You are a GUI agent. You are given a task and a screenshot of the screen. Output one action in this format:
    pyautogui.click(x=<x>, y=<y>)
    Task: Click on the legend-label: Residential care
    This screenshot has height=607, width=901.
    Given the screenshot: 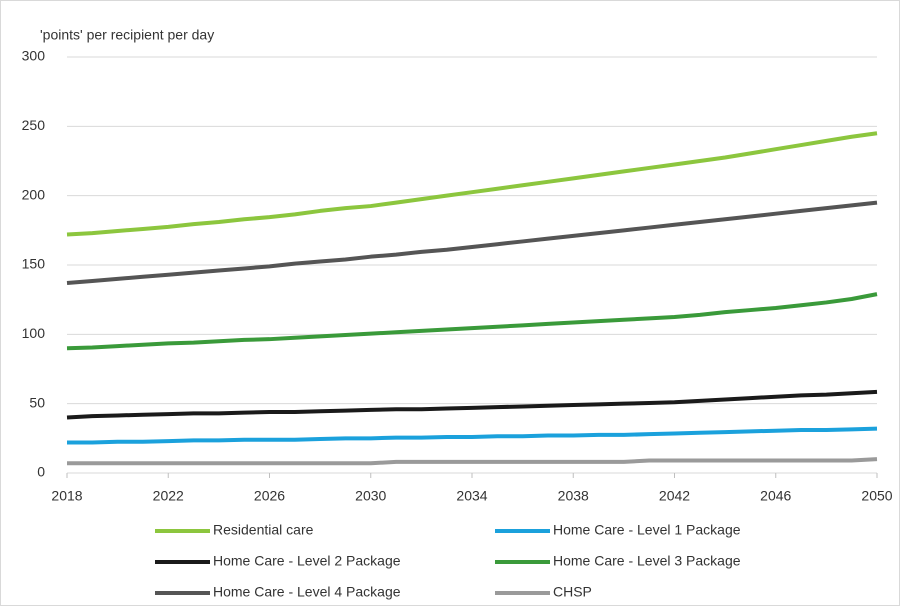 What is the action you would take?
    pyautogui.click(x=263, y=530)
    